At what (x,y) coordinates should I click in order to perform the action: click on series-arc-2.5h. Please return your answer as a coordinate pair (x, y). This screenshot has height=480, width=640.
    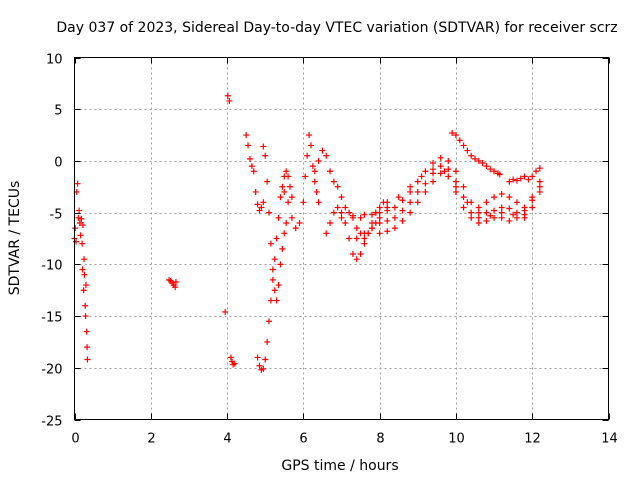
    Looking at the image, I should click on (172, 283).